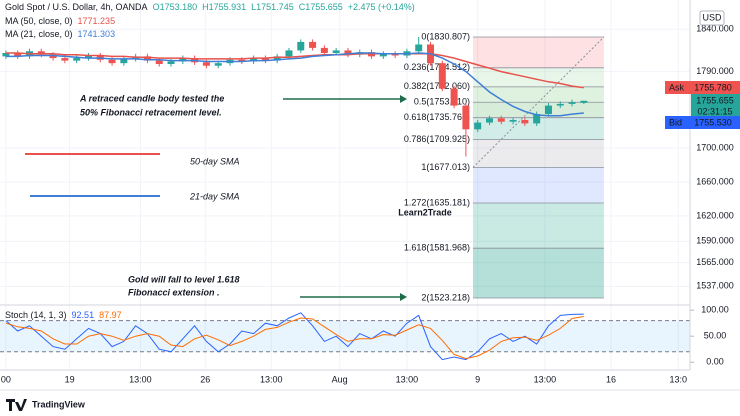 The height and width of the screenshot is (416, 740). What do you see at coordinates (16, 405) in the screenshot?
I see `logo` at bounding box center [16, 405].